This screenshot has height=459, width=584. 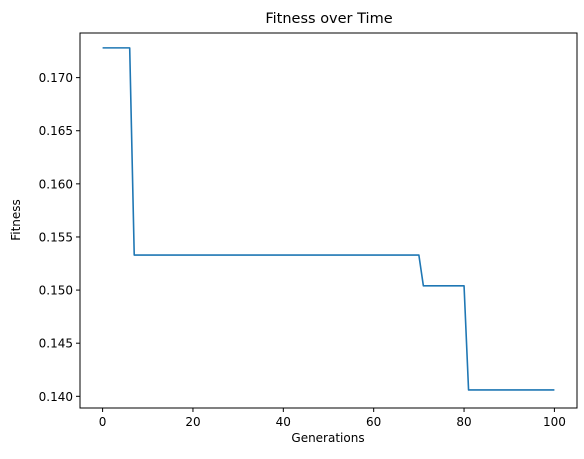 I want to click on x-tick-label: 60, so click(x=373, y=422).